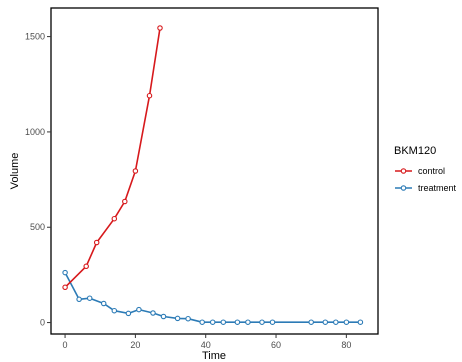  I want to click on legend-item-control: control, so click(420, 171).